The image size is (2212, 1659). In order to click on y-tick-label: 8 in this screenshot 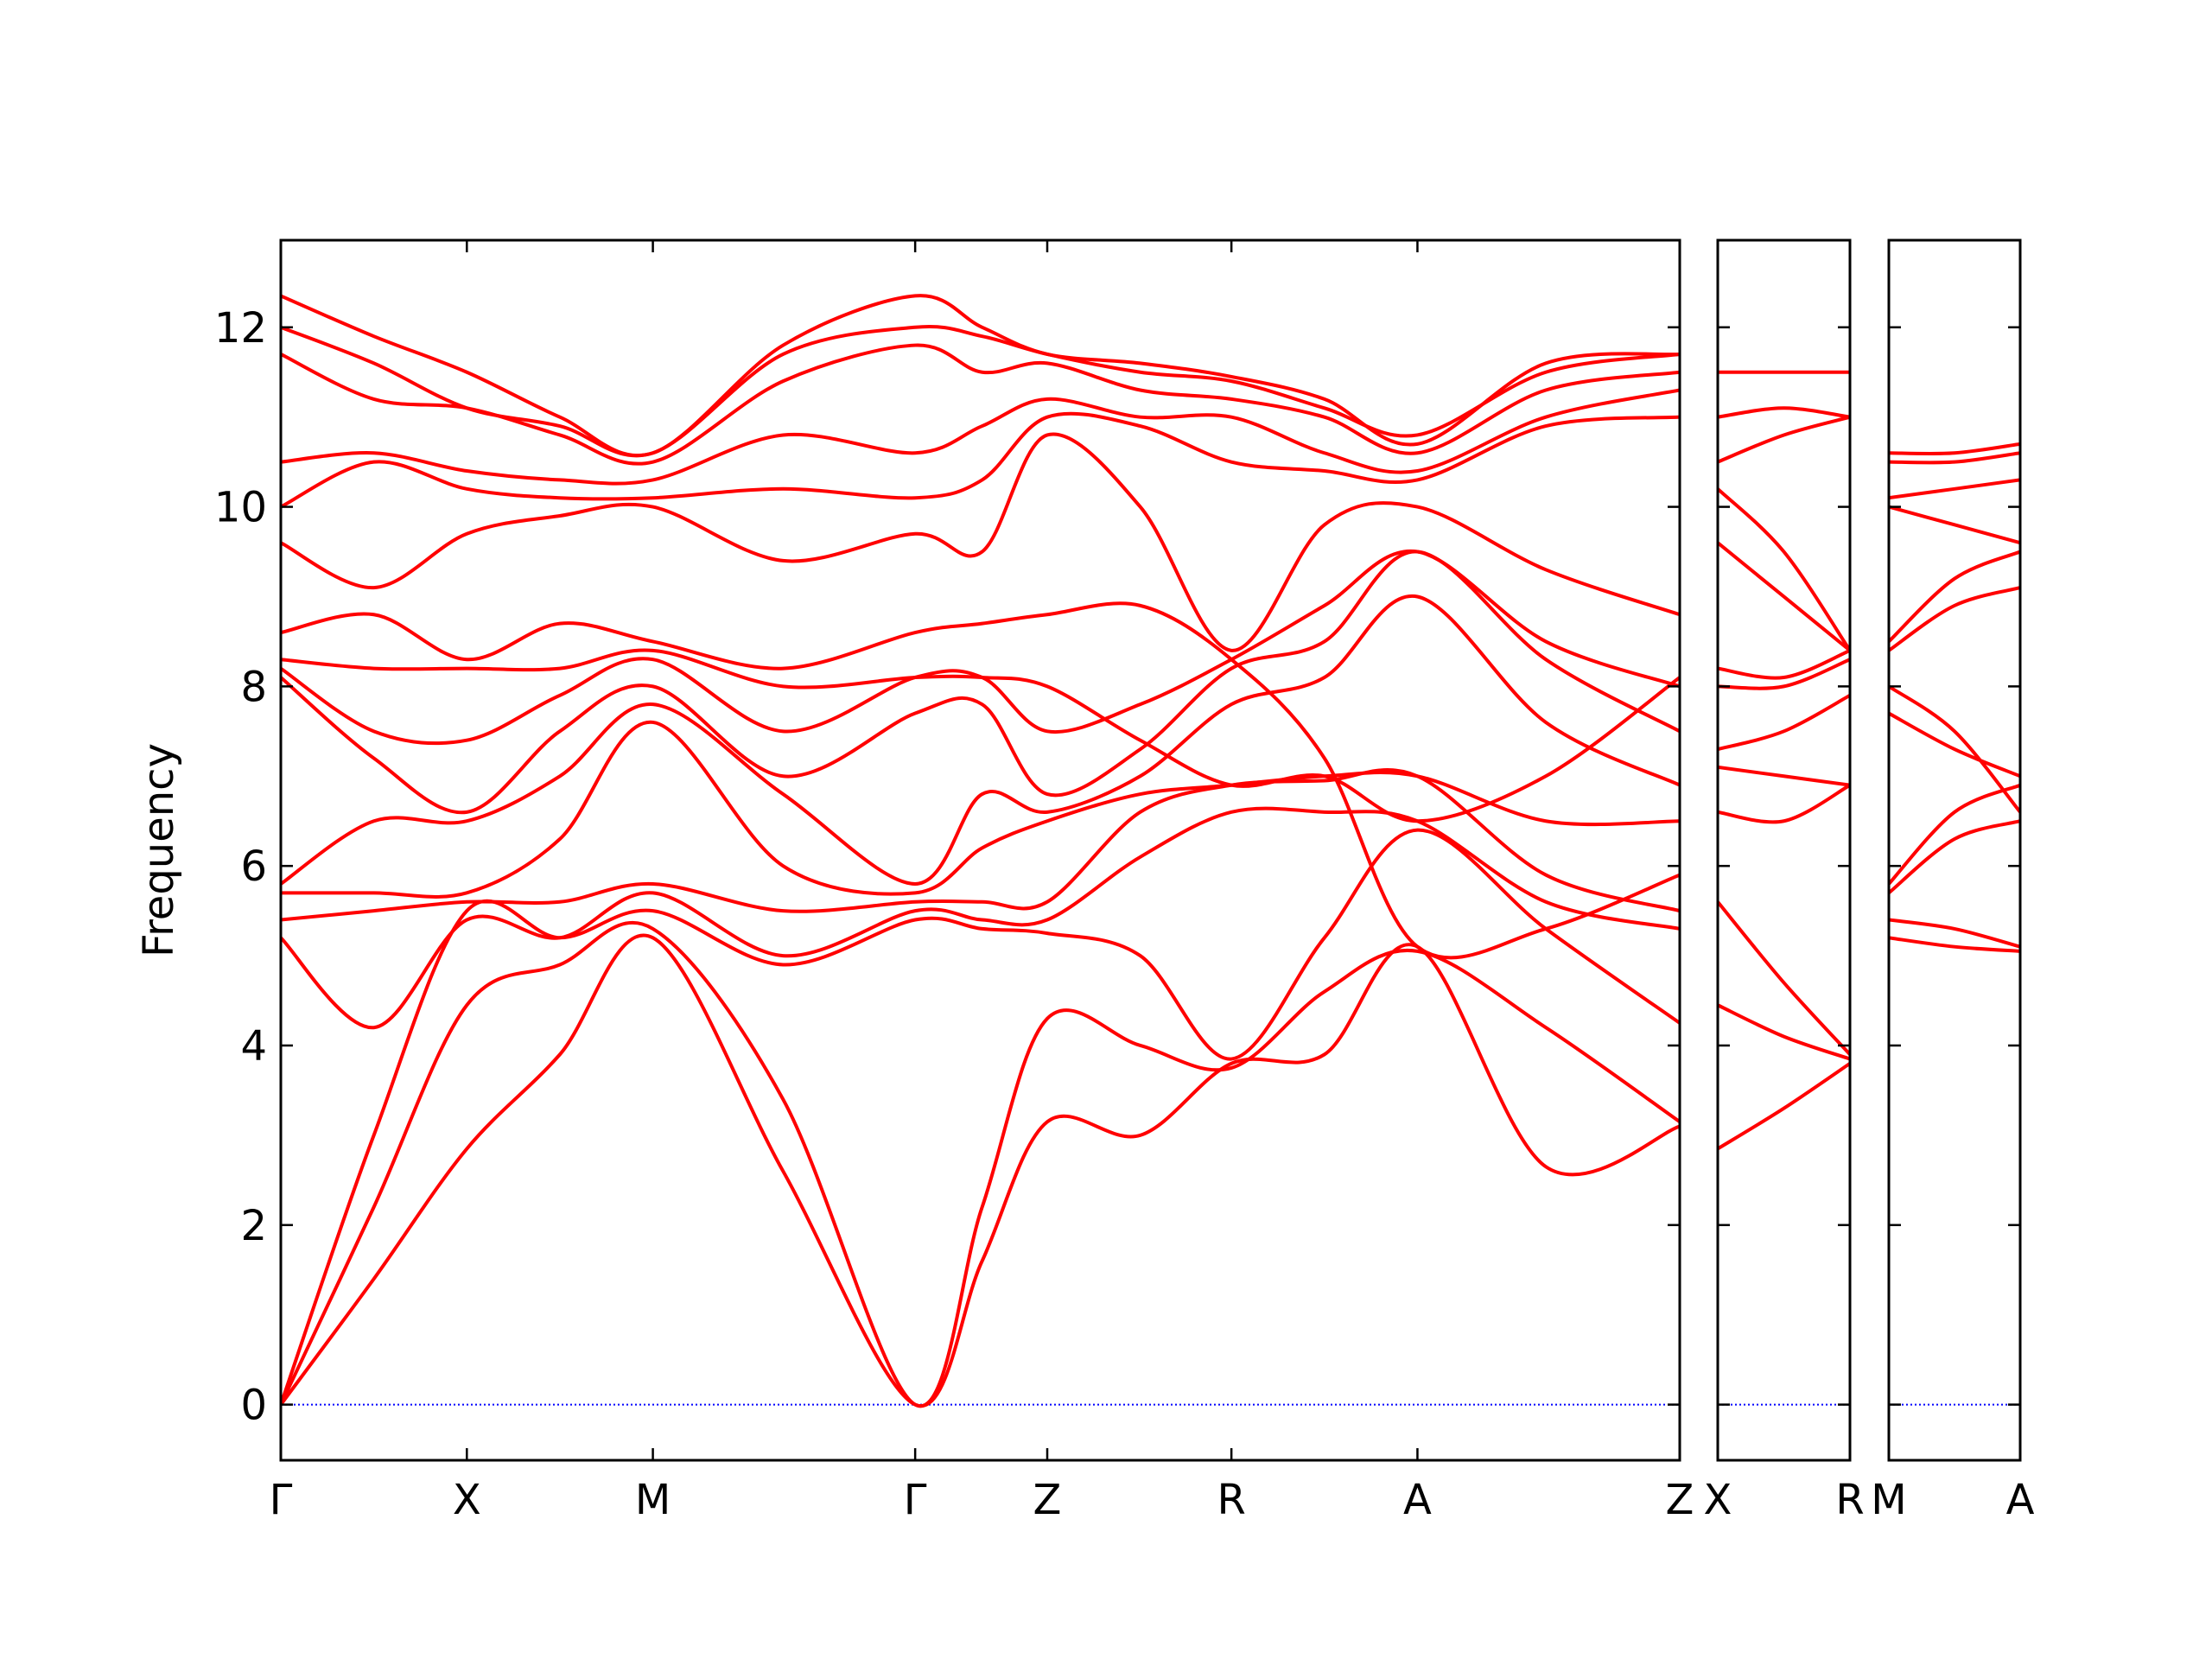, I will do `click(253, 687)`.